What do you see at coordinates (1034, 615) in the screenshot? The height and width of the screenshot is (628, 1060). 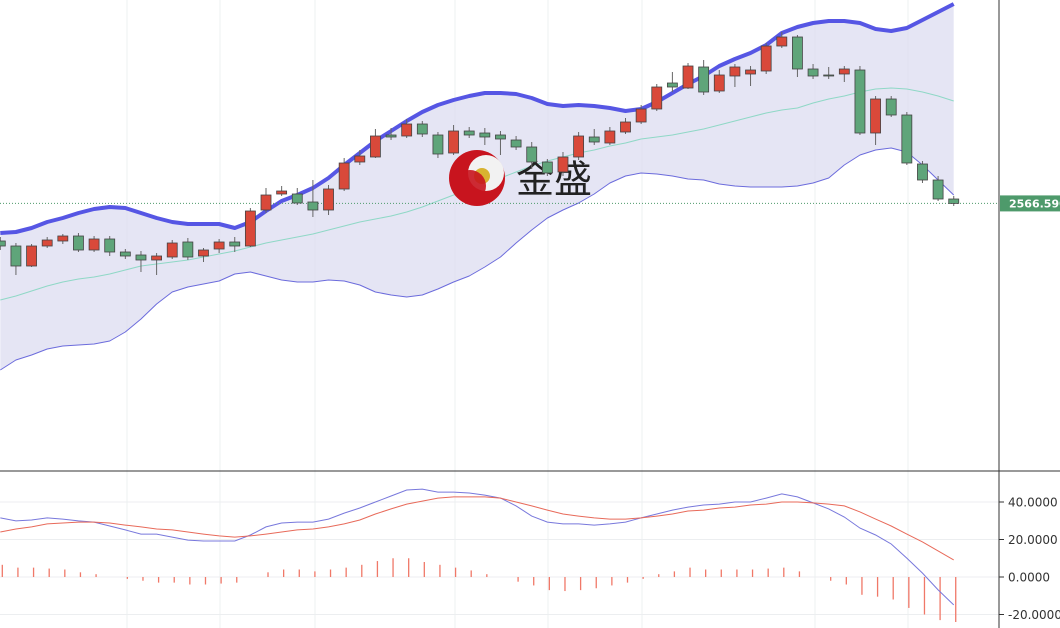 I see `y-tick-label: -20.0000` at bounding box center [1034, 615].